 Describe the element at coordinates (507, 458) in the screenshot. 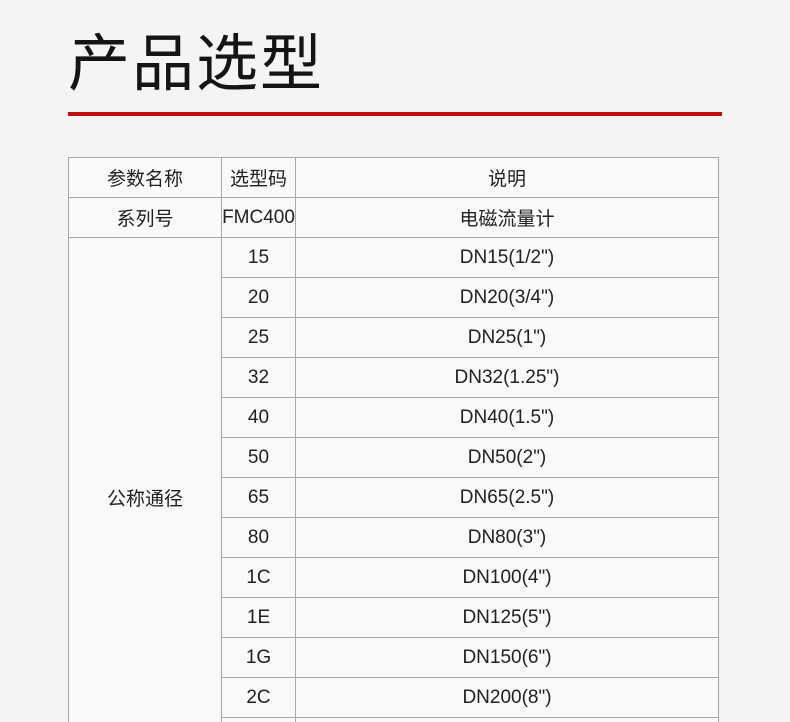

I see `description-cell: DN50(2")` at that location.